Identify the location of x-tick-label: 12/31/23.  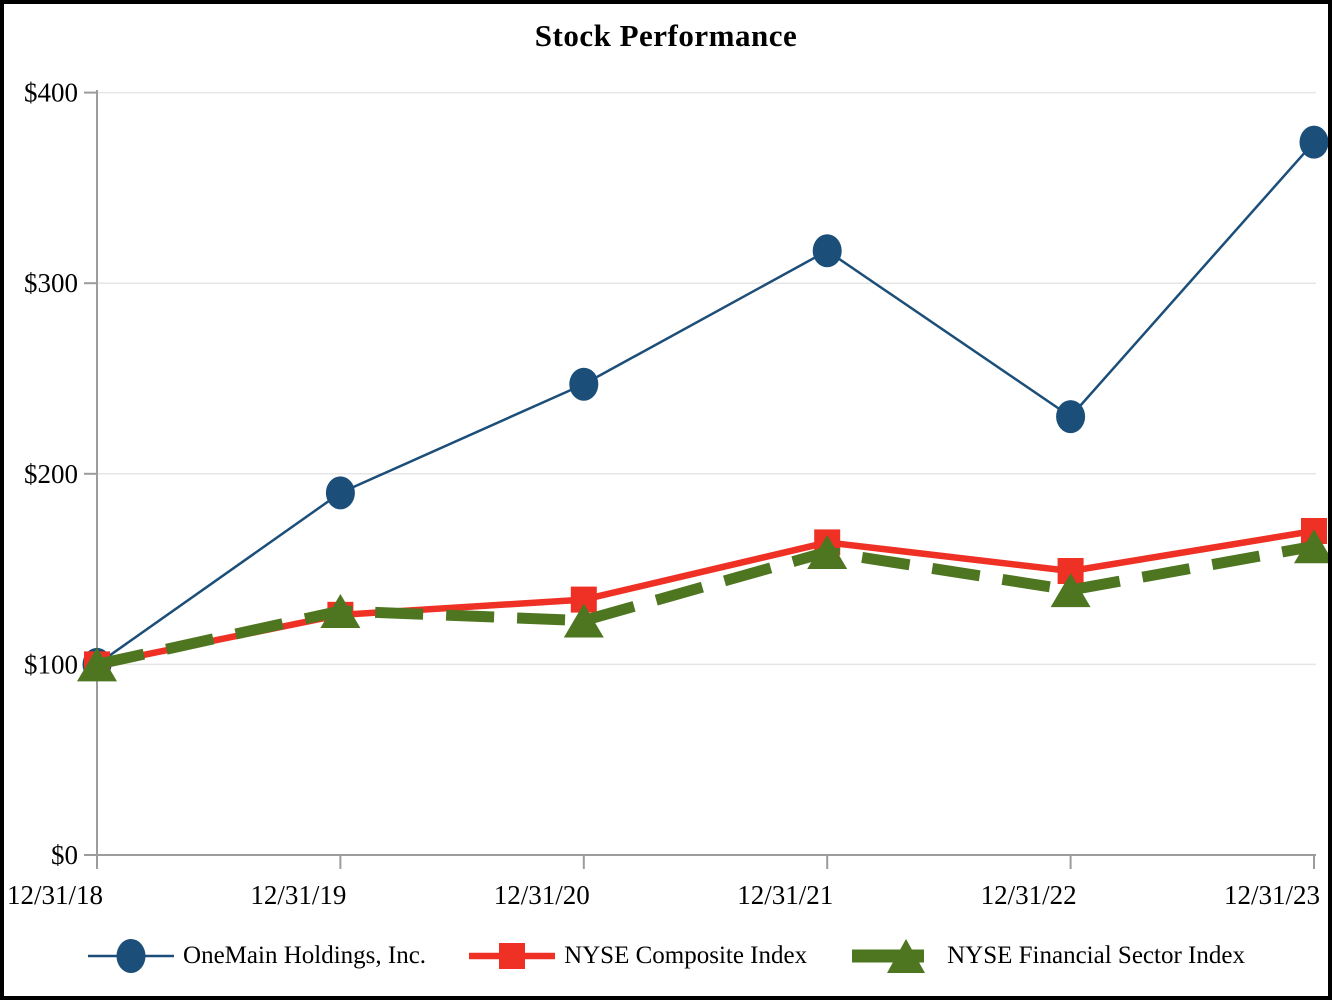
(1272, 895).